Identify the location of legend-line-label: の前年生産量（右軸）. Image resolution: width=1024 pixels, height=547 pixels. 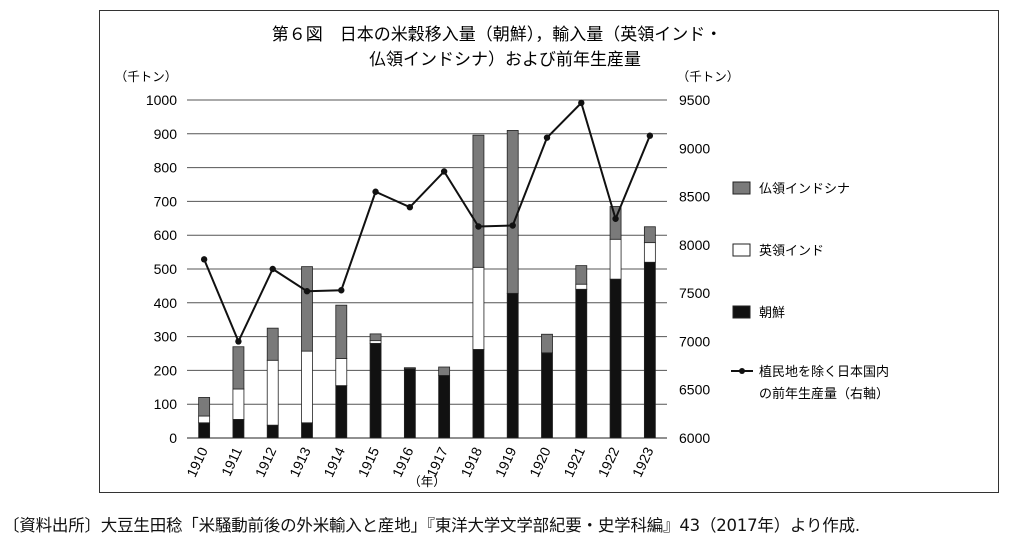
(824, 394).